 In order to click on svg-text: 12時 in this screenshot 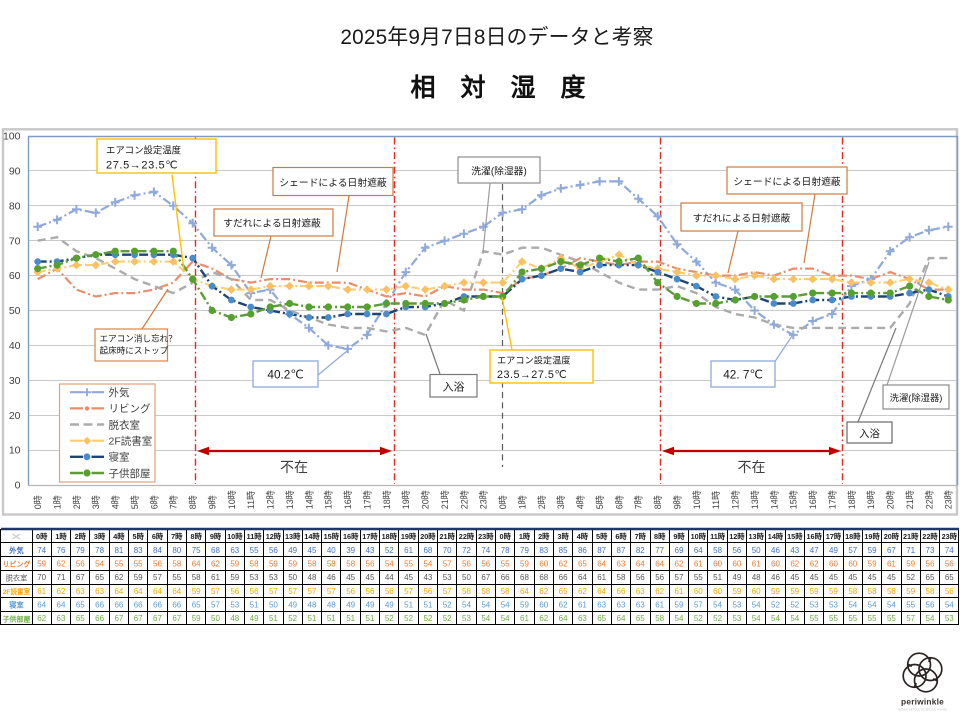, I will do `click(274, 536)`.